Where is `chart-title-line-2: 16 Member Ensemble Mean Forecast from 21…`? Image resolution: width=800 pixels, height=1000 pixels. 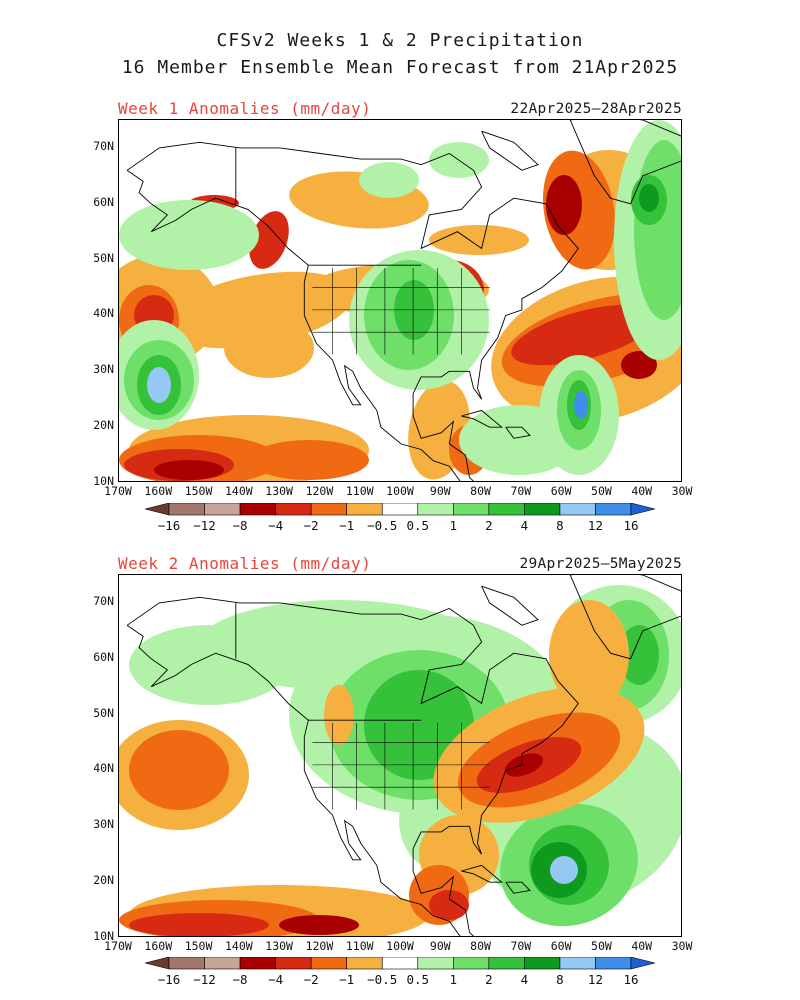 chart-title-line-2: 16 Member Ensemble Mean Forecast from 21… is located at coordinates (400, 67).